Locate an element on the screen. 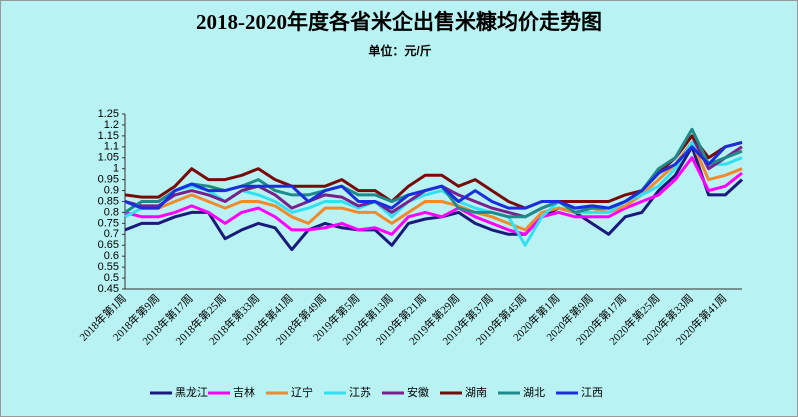 This screenshot has height=417, width=798. y-tick-label: 0.65 is located at coordinates (108, 245).